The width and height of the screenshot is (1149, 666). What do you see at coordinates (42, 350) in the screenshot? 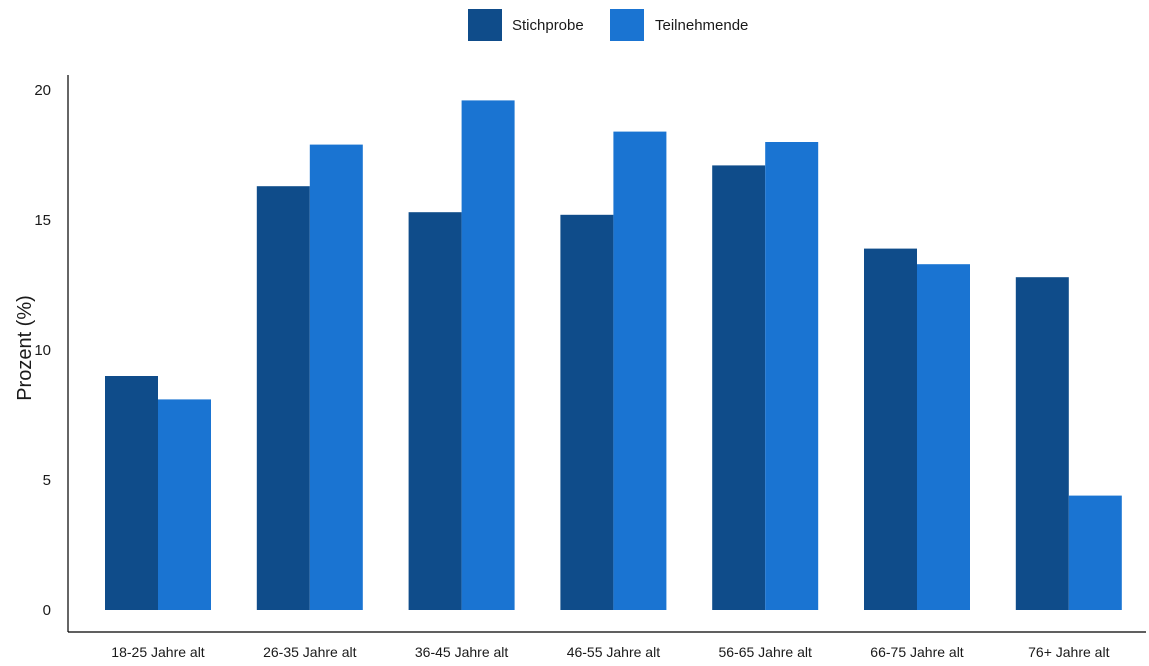
I see `y-tick-label: 10` at bounding box center [42, 350].